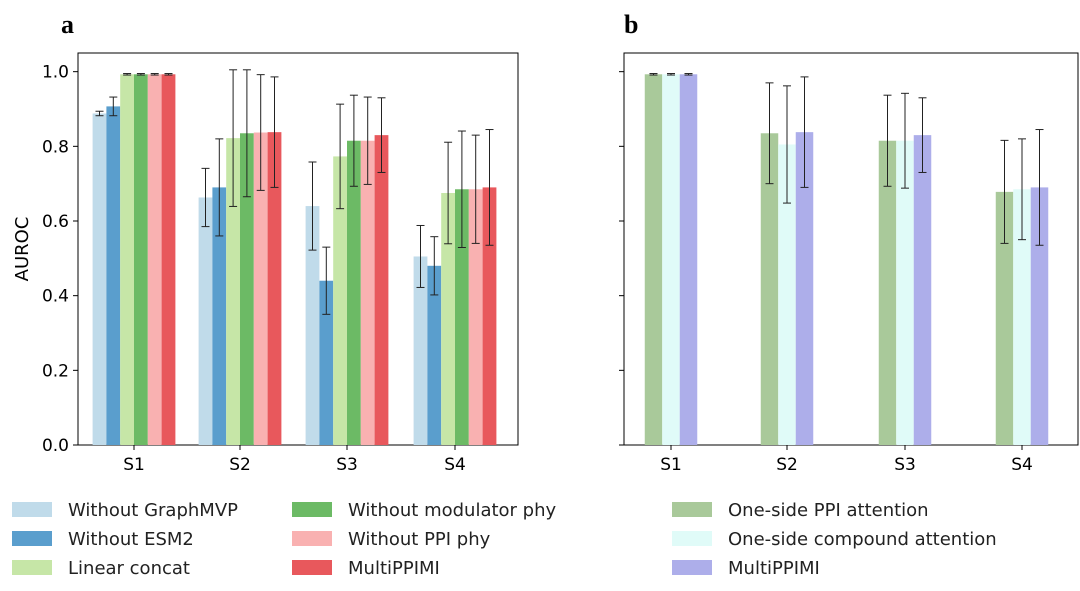 Image resolution: width=1080 pixels, height=591 pixels. What do you see at coordinates (828, 510) in the screenshot?
I see `legend-label: One-side PPI attention` at bounding box center [828, 510].